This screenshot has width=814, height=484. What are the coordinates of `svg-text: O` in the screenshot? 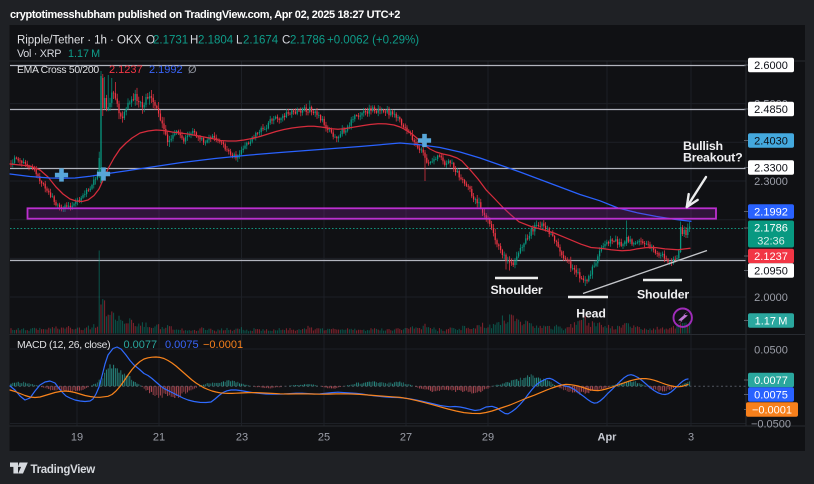 It's located at (150, 41).